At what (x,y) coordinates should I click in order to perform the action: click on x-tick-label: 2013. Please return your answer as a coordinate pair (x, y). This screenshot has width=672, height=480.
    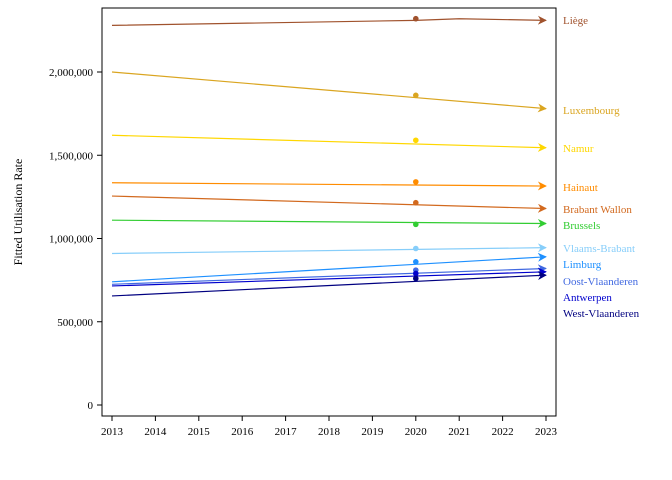
    Looking at the image, I should click on (112, 432).